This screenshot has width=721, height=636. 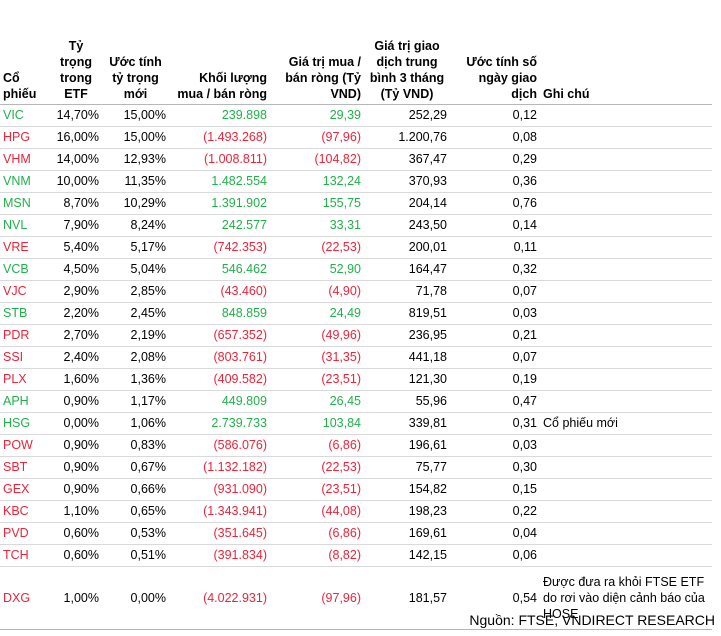 I want to click on trading-days-cell: 0,47, so click(x=495, y=401).